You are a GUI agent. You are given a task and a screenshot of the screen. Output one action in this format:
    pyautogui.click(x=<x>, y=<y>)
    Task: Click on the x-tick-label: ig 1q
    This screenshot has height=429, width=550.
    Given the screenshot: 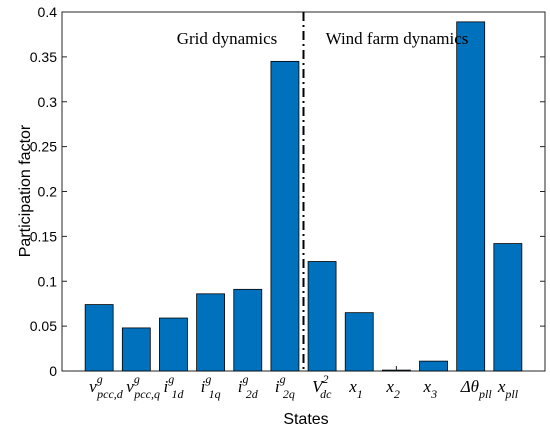 What is the action you would take?
    pyautogui.click(x=211, y=386)
    